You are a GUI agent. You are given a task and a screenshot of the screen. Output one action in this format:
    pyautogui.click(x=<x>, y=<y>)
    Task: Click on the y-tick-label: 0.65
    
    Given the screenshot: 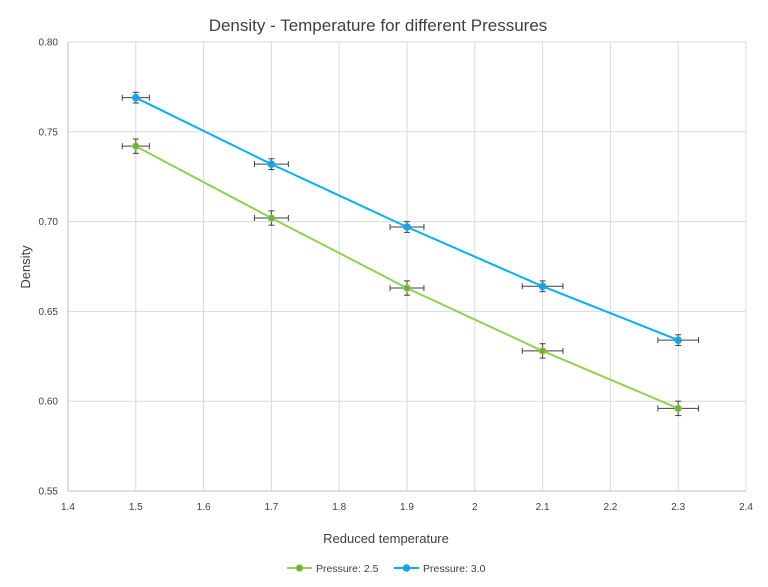 What is the action you would take?
    pyautogui.click(x=49, y=312)
    